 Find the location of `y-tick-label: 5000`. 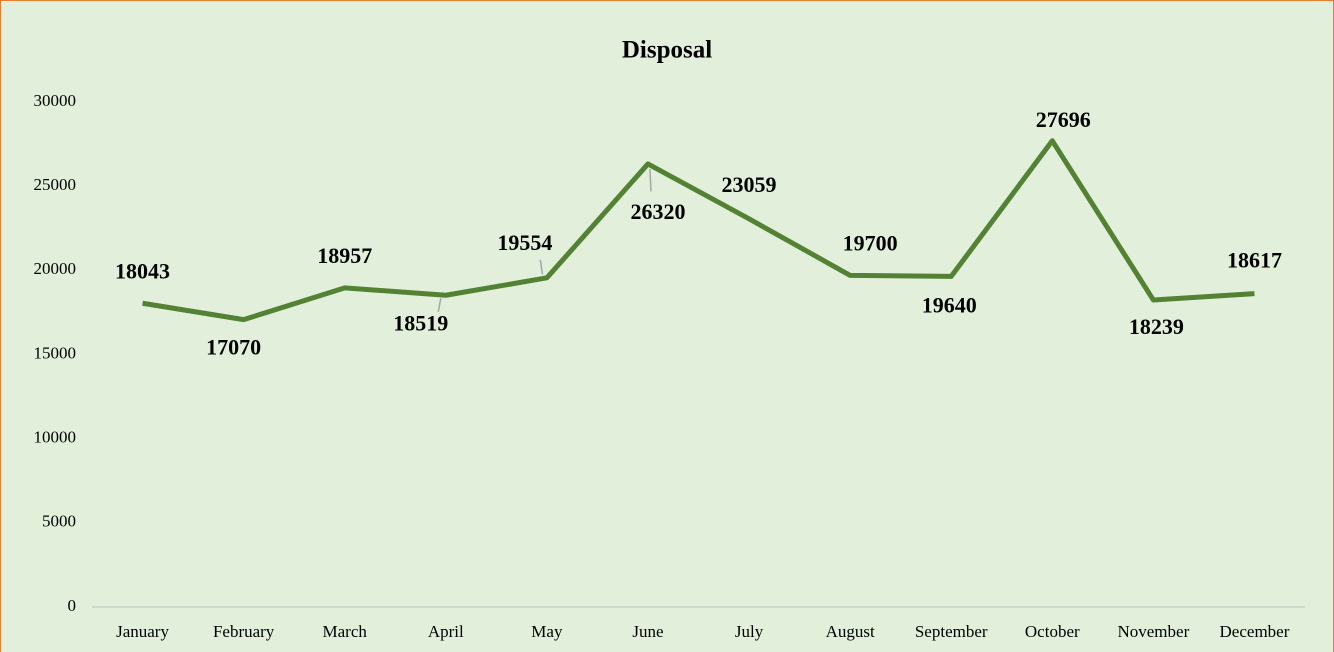

y-tick-label: 5000 is located at coordinates (59, 521).